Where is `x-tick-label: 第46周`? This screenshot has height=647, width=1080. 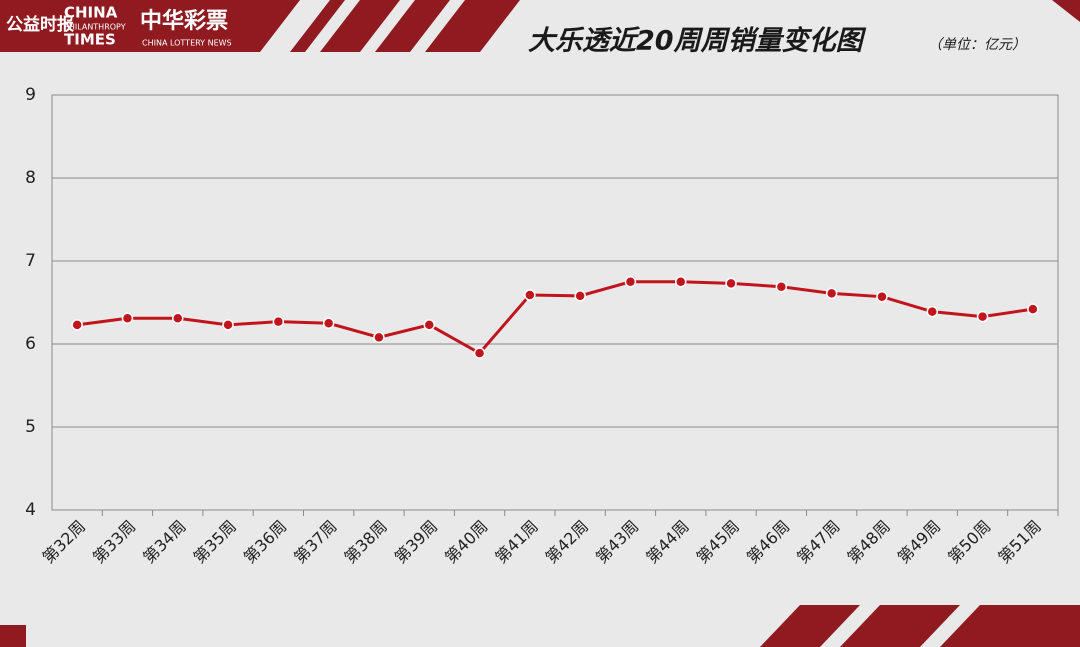
x-tick-label: 第46周 is located at coordinates (768, 542).